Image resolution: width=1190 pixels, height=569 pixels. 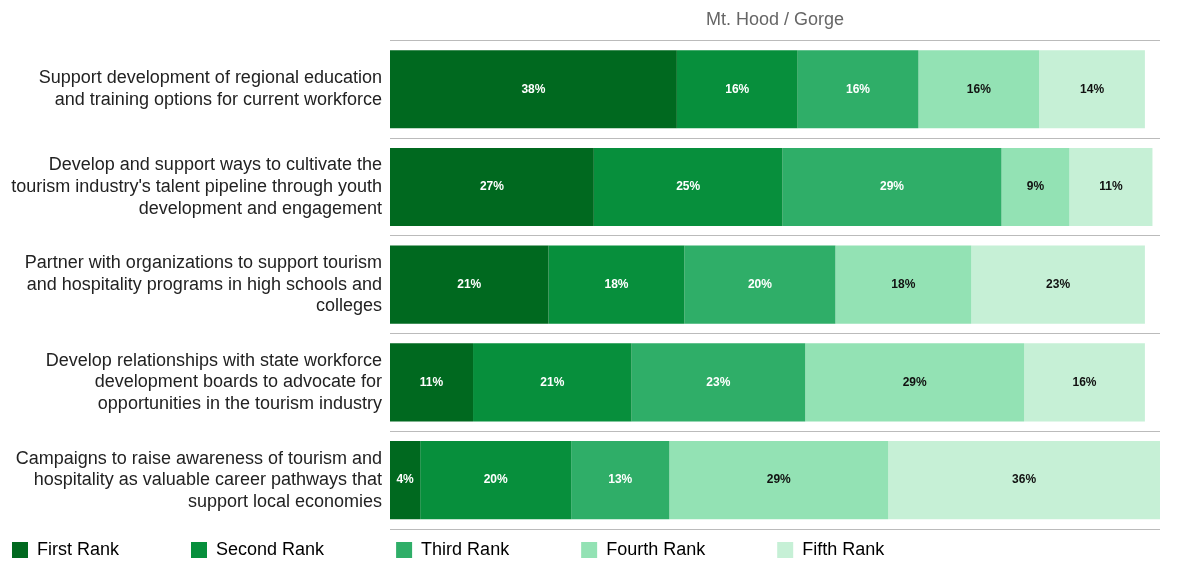 I want to click on legend-label: First Rank, so click(x=108, y=548).